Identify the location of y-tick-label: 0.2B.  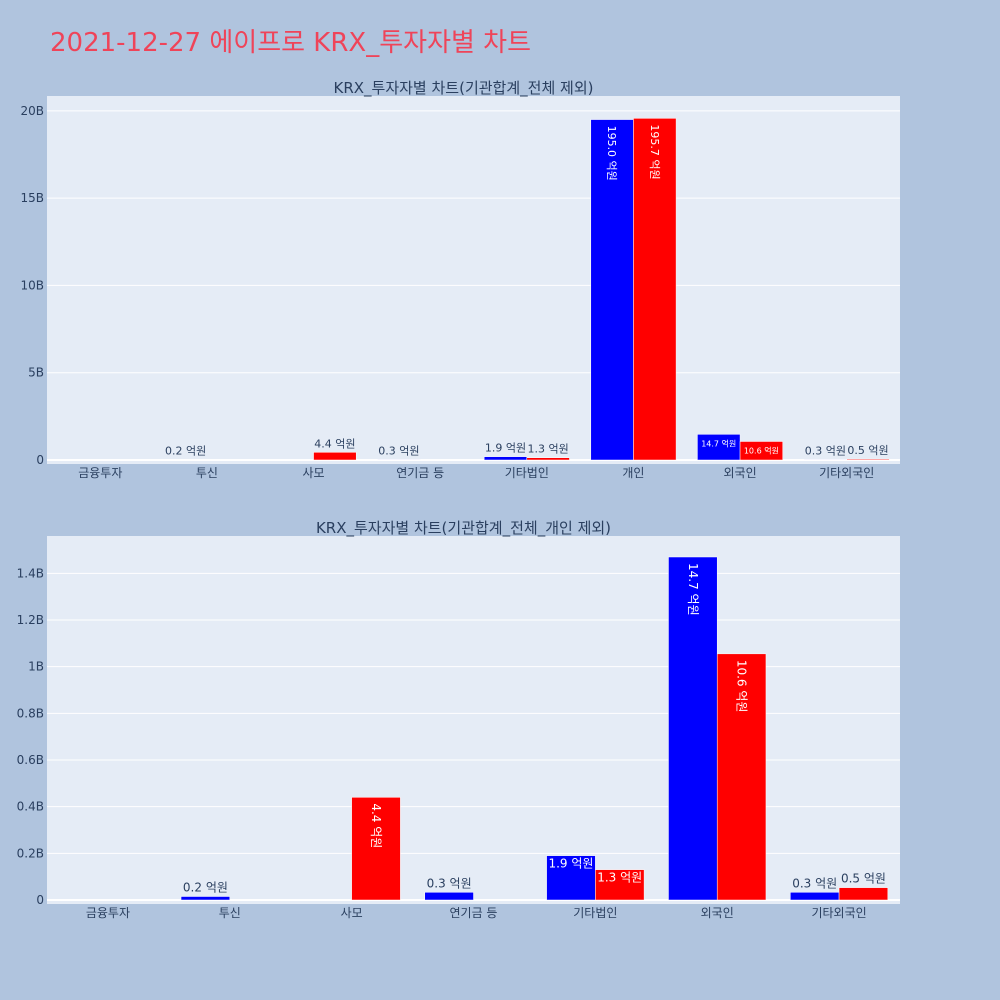
(30, 853).